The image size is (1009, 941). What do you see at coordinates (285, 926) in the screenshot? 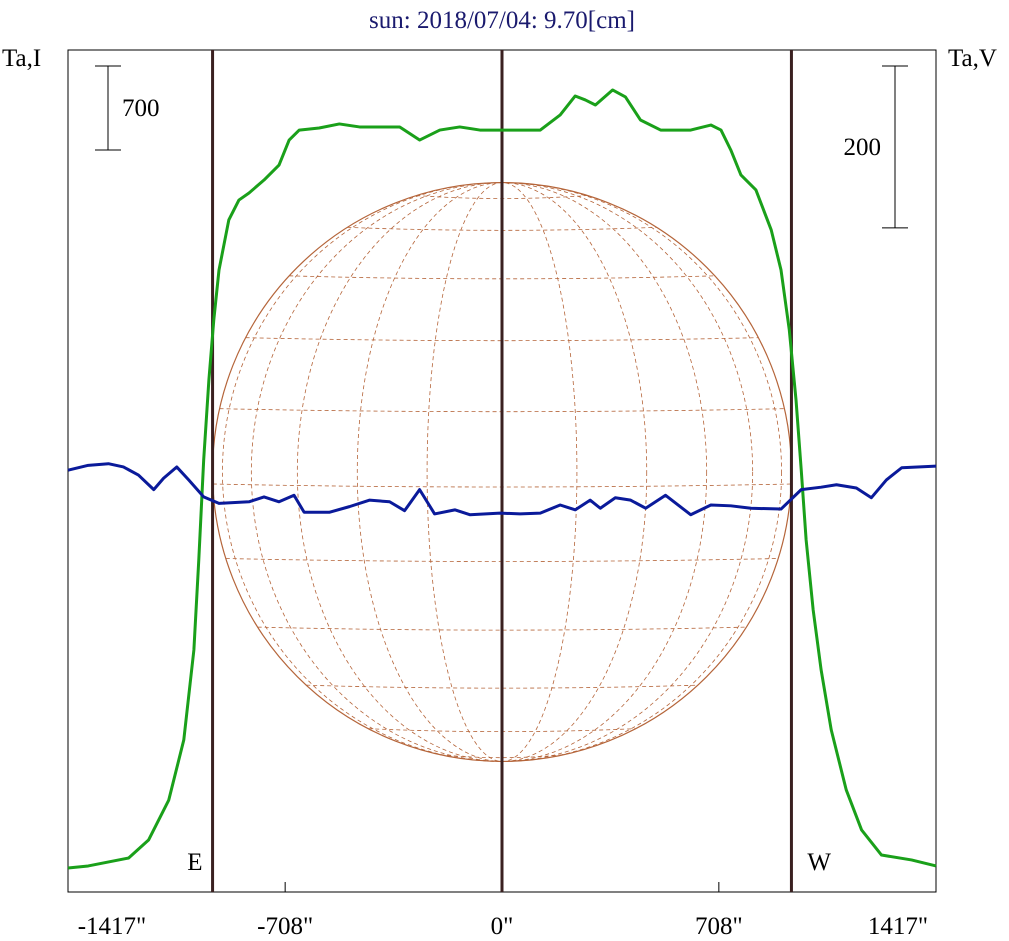
I see `x-tick-label: -708"` at bounding box center [285, 926].